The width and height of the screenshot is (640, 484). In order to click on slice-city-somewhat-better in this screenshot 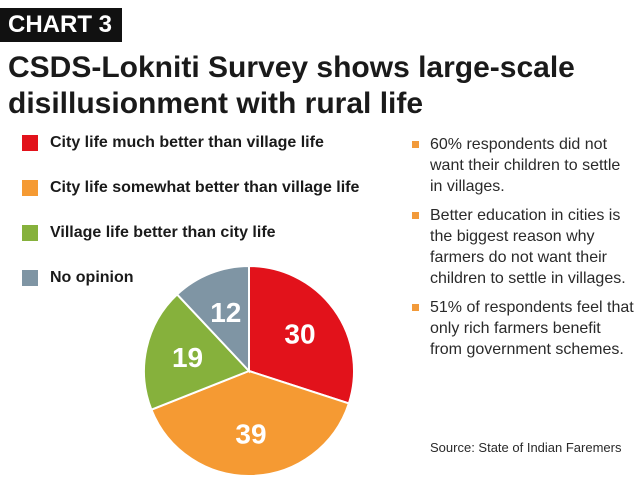, I will do `click(250, 423)`.